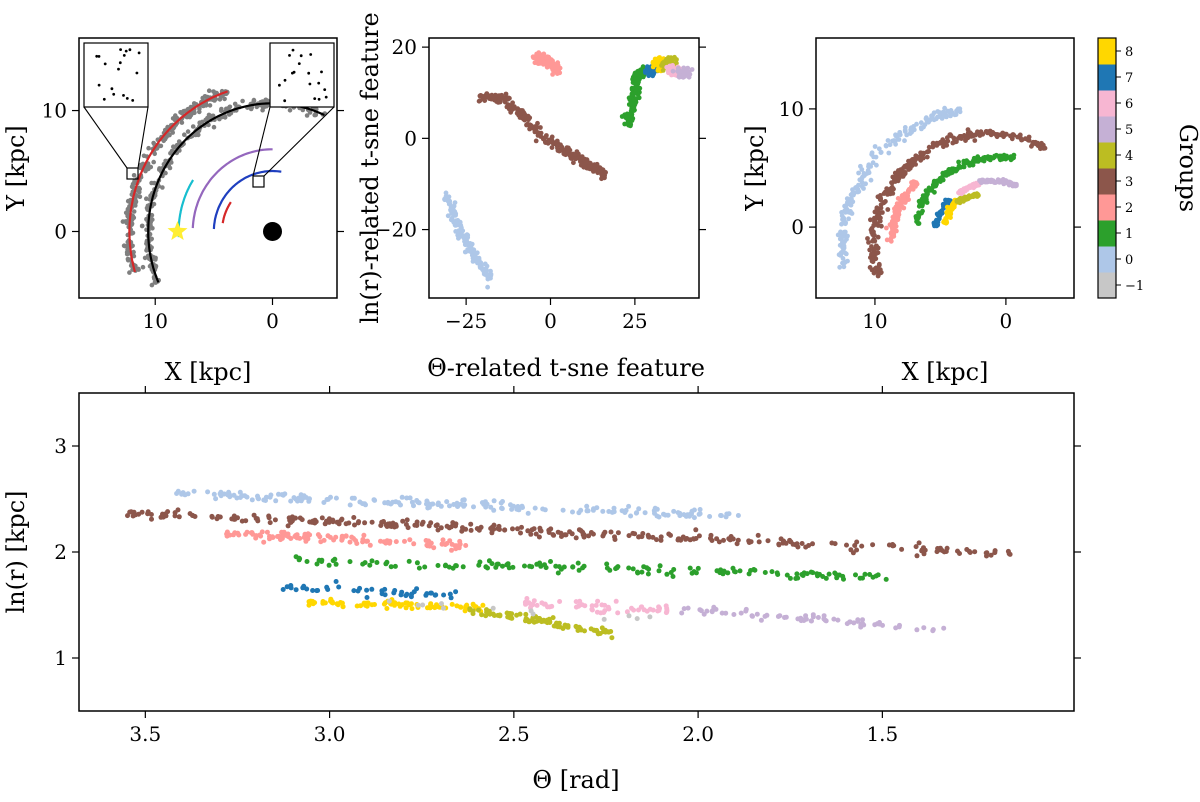 Image resolution: width=1200 pixels, height=802 pixels. Describe the element at coordinates (105, 64) in the screenshot. I see `inset-point` at that location.